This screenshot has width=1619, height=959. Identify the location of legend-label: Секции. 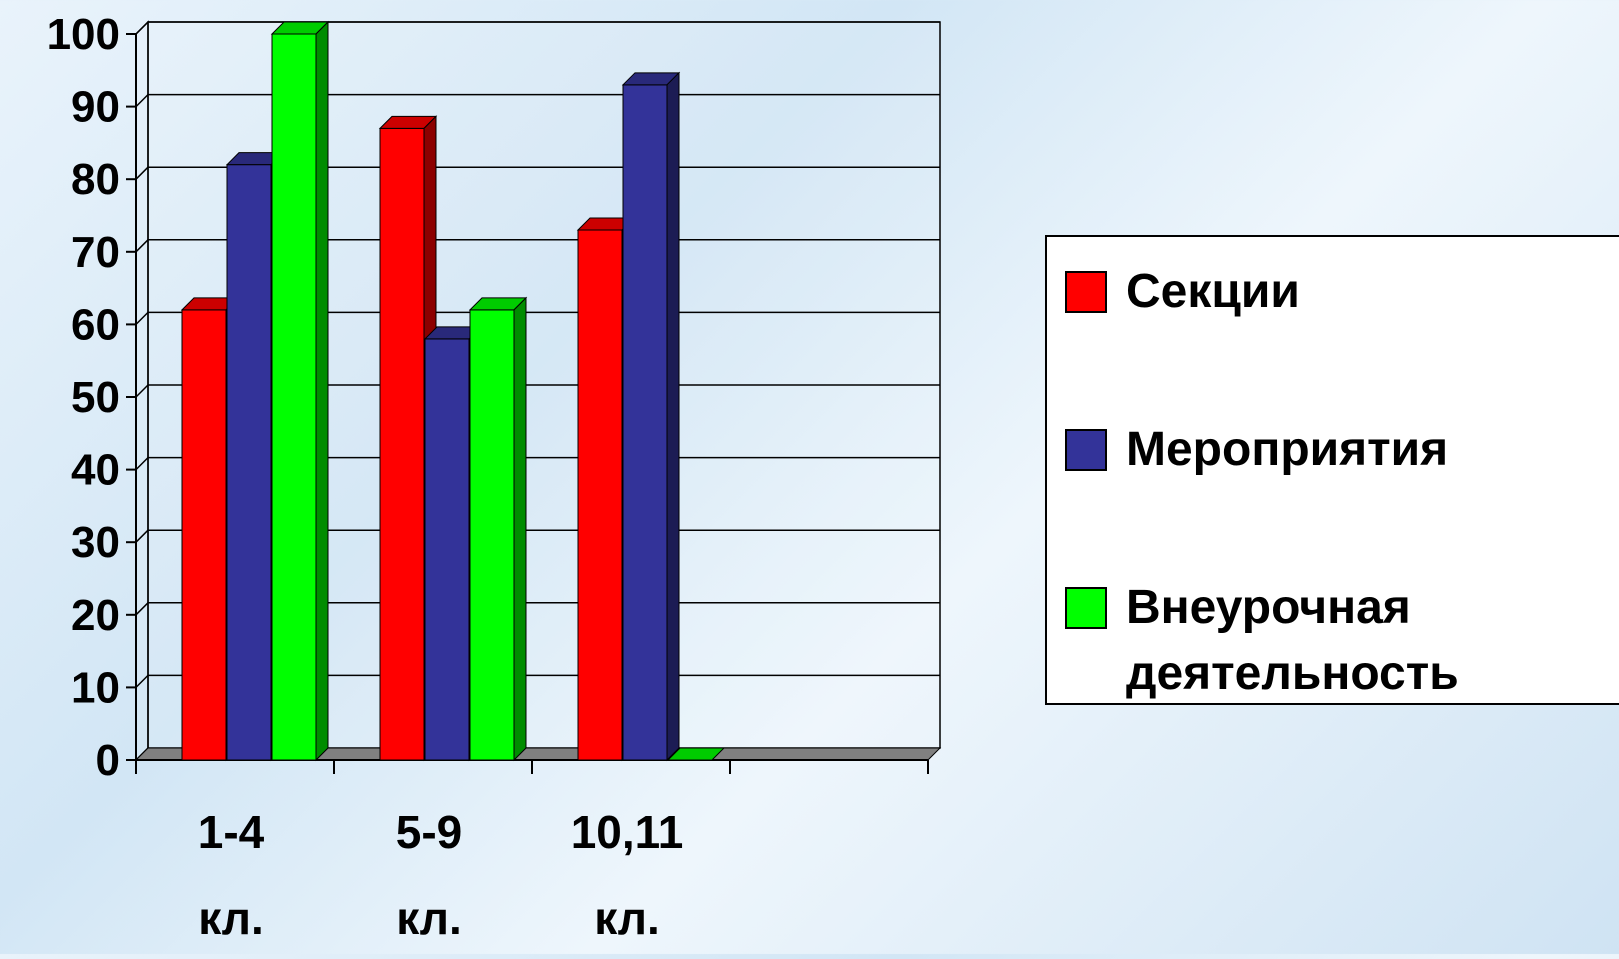
(1213, 291).